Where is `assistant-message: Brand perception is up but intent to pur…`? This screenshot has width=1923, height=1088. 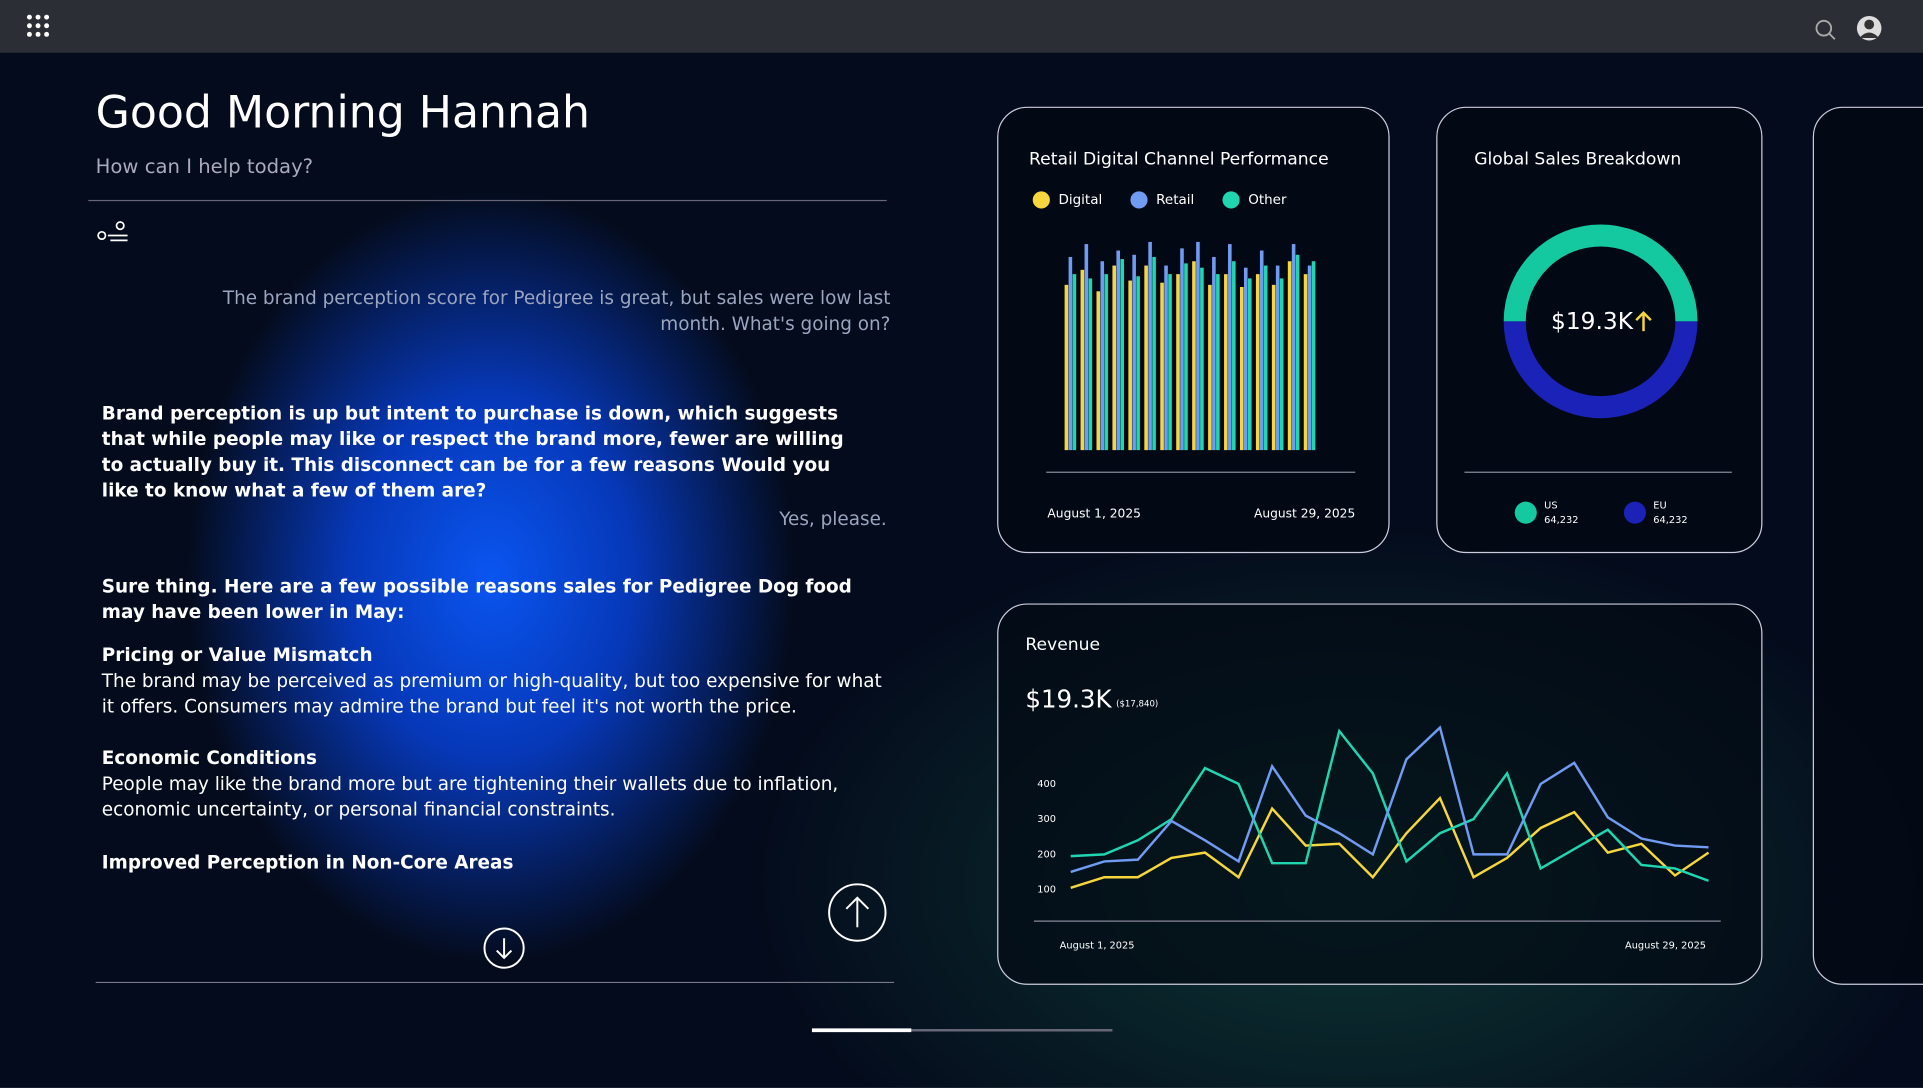
assistant-message: Brand perception is up but intent to pur… is located at coordinates (472, 452).